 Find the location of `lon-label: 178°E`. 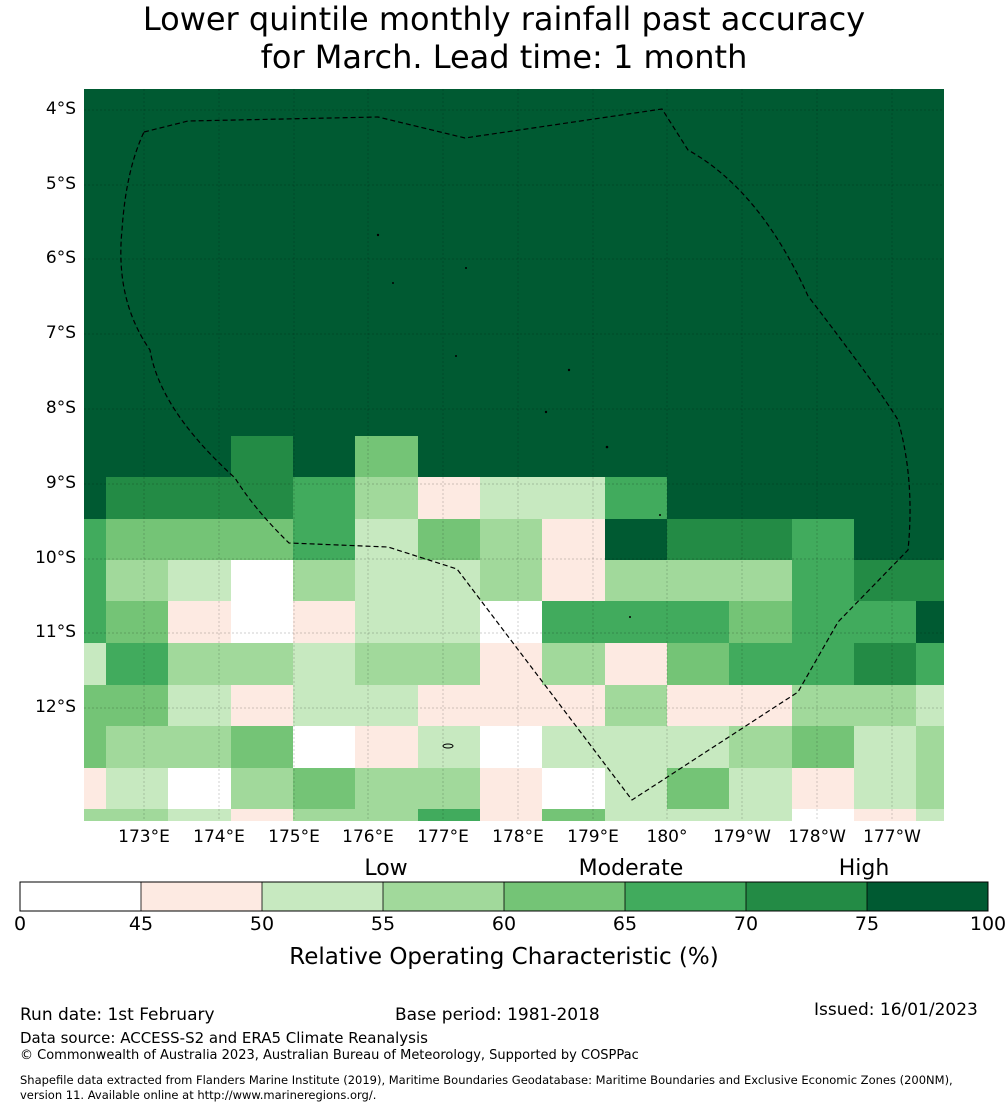

lon-label: 178°E is located at coordinates (518, 837).